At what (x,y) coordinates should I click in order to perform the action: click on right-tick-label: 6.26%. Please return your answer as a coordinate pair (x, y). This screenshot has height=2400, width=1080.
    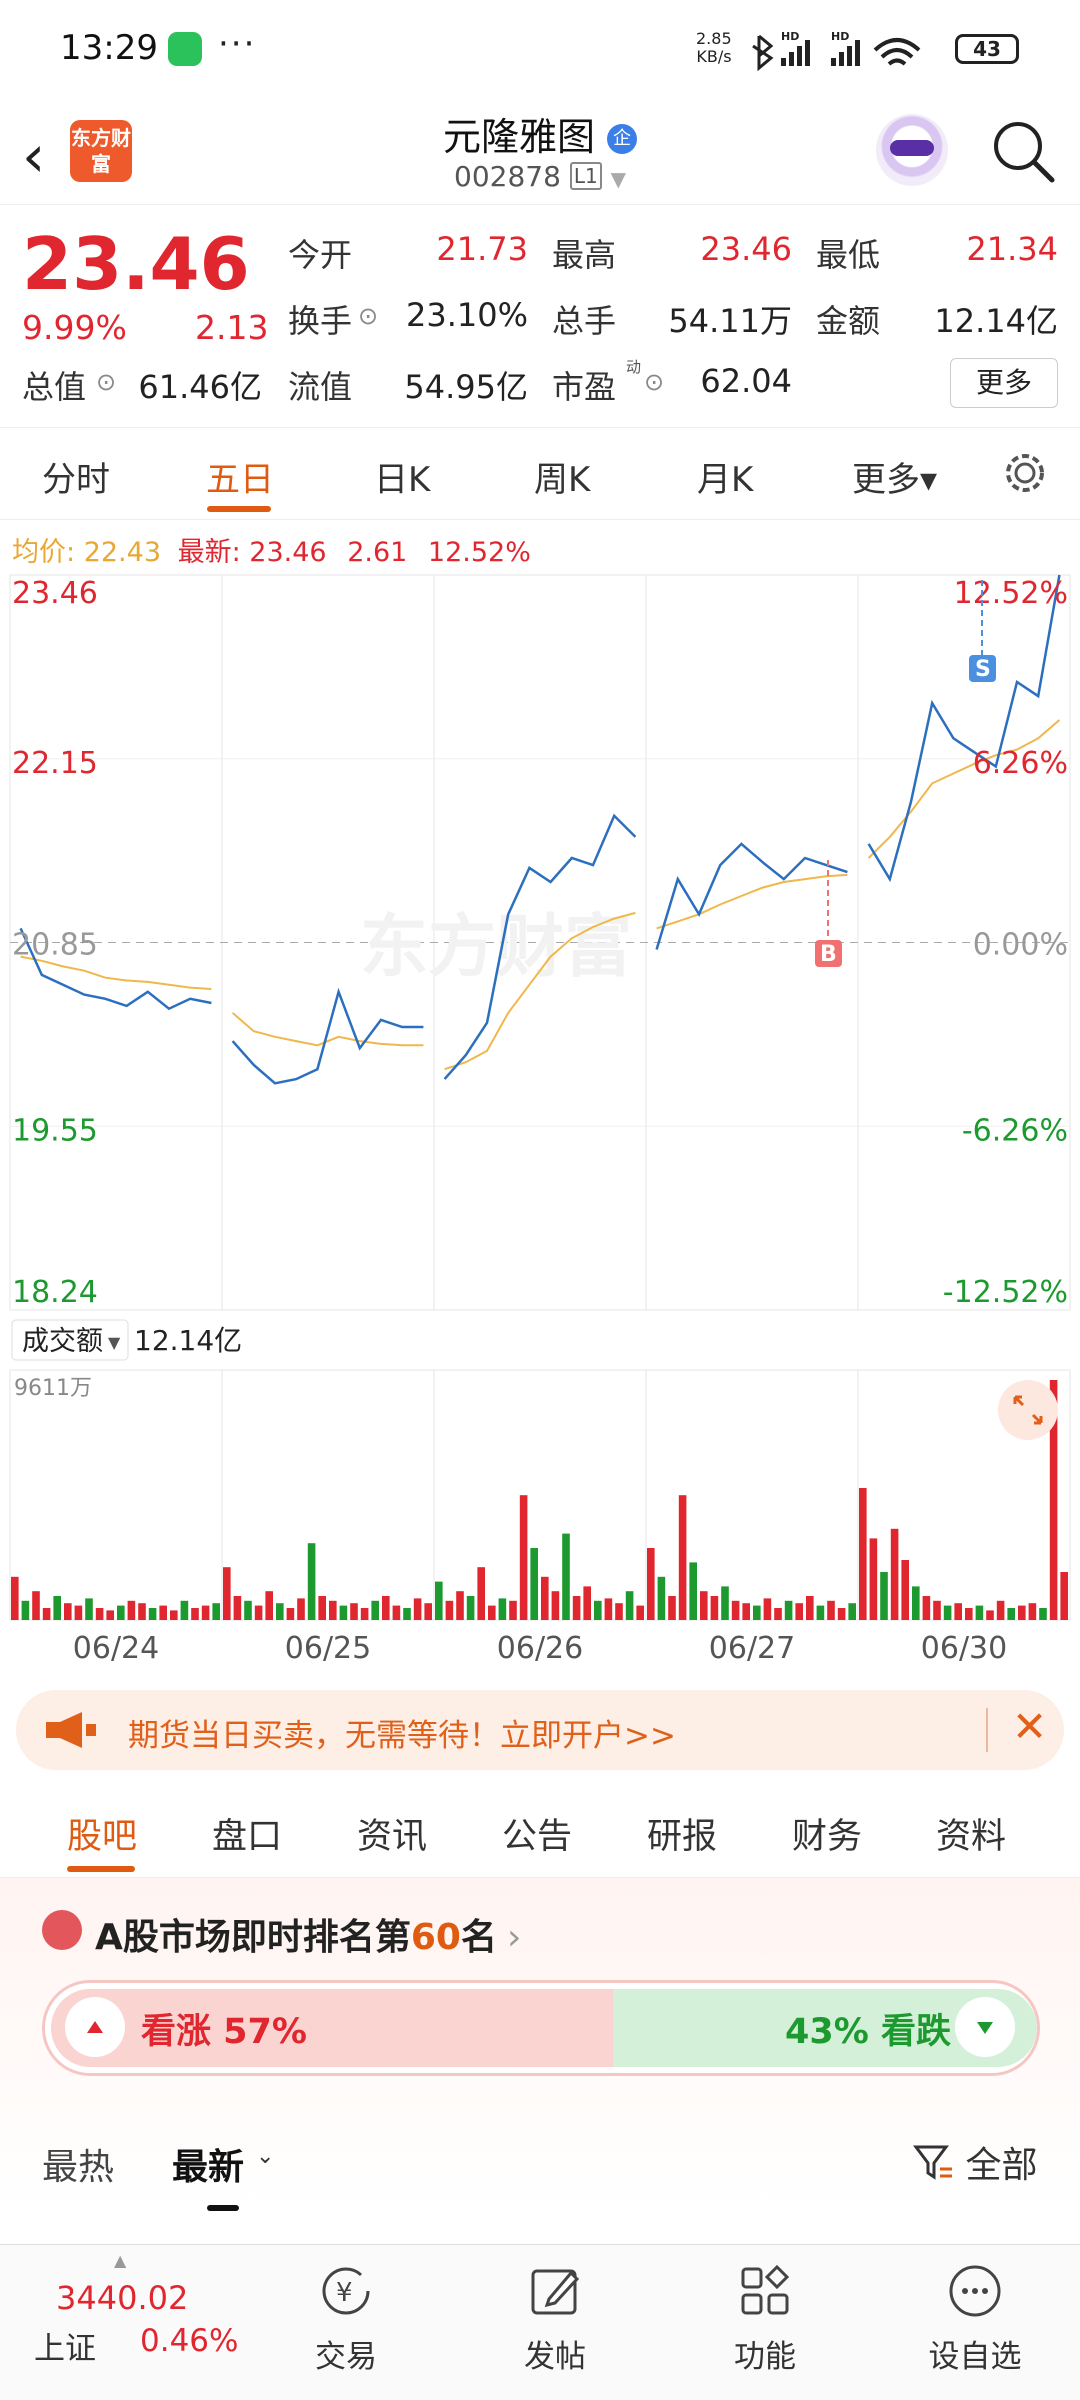
    Looking at the image, I should click on (1020, 763).